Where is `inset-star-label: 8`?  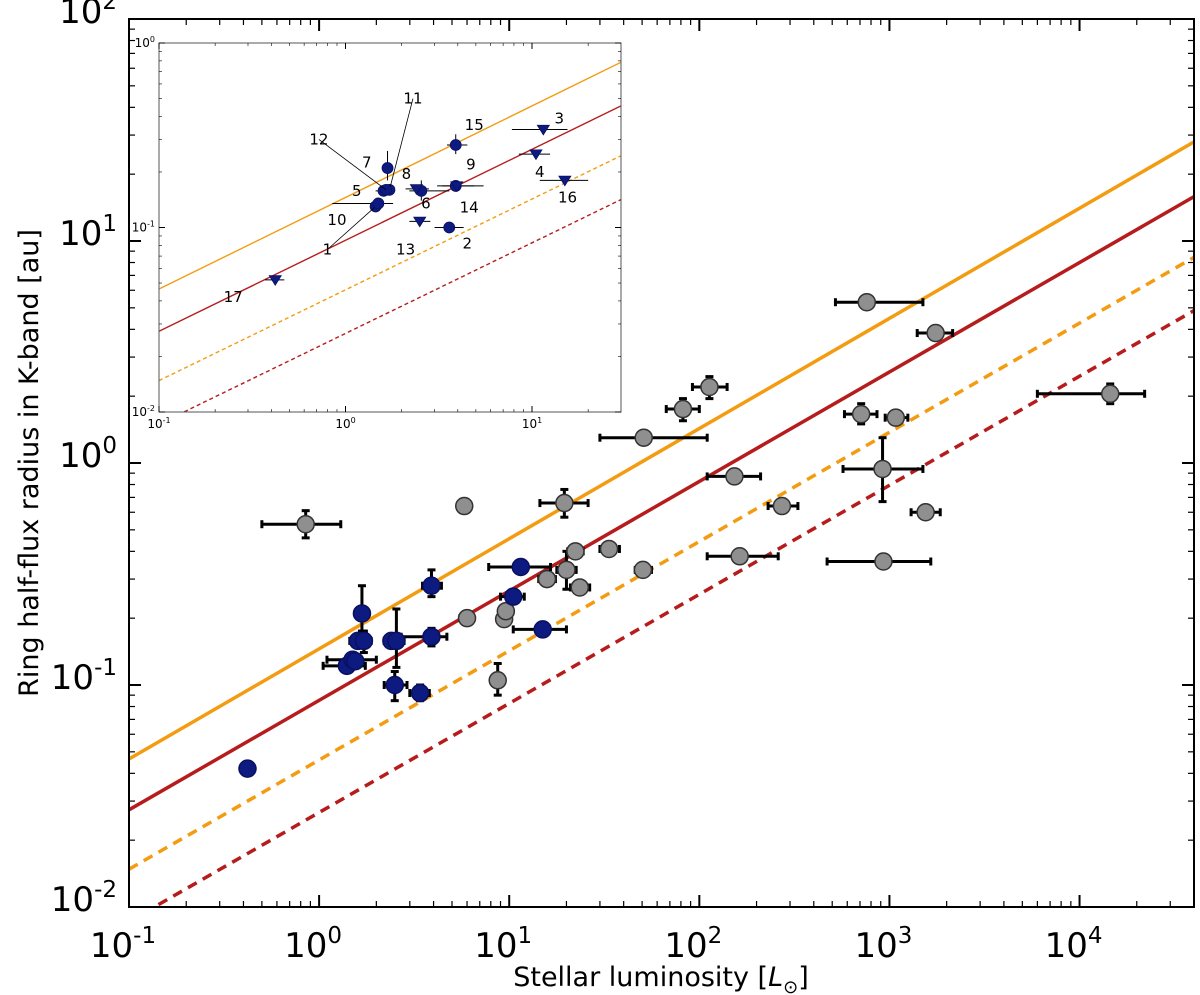
inset-star-label: 8 is located at coordinates (407, 174).